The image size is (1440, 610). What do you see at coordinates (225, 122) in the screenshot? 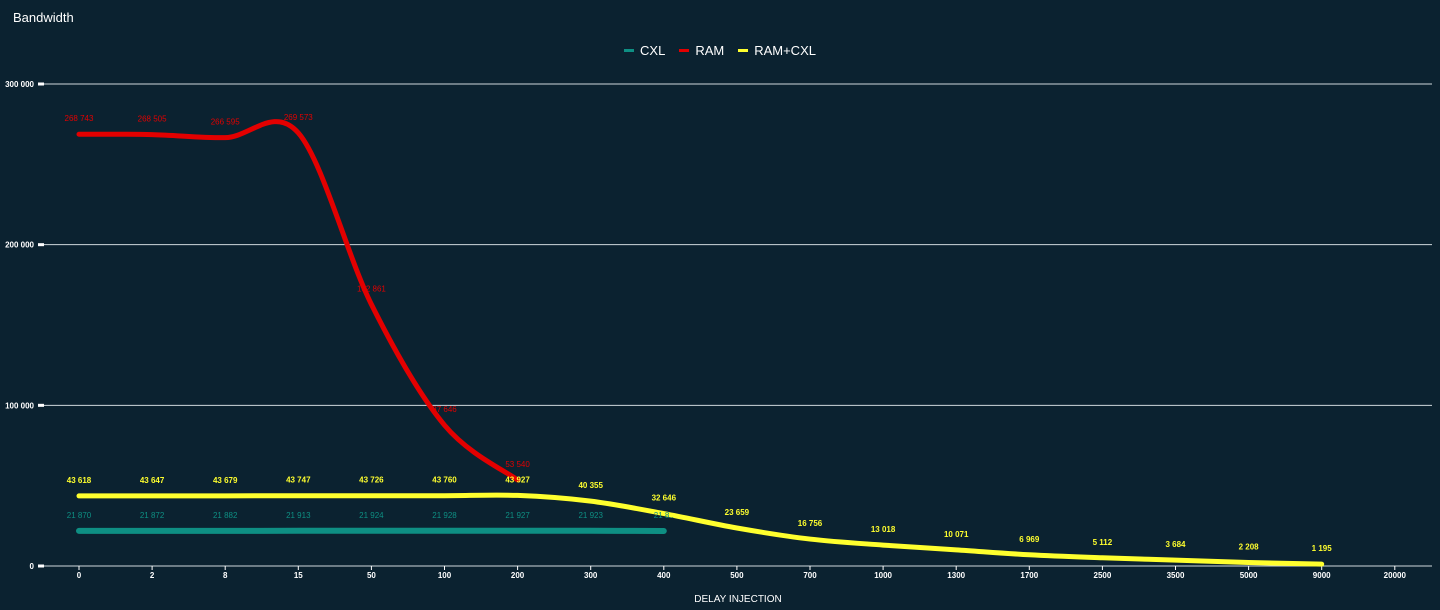
I see `data-label-ram: 266 595` at bounding box center [225, 122].